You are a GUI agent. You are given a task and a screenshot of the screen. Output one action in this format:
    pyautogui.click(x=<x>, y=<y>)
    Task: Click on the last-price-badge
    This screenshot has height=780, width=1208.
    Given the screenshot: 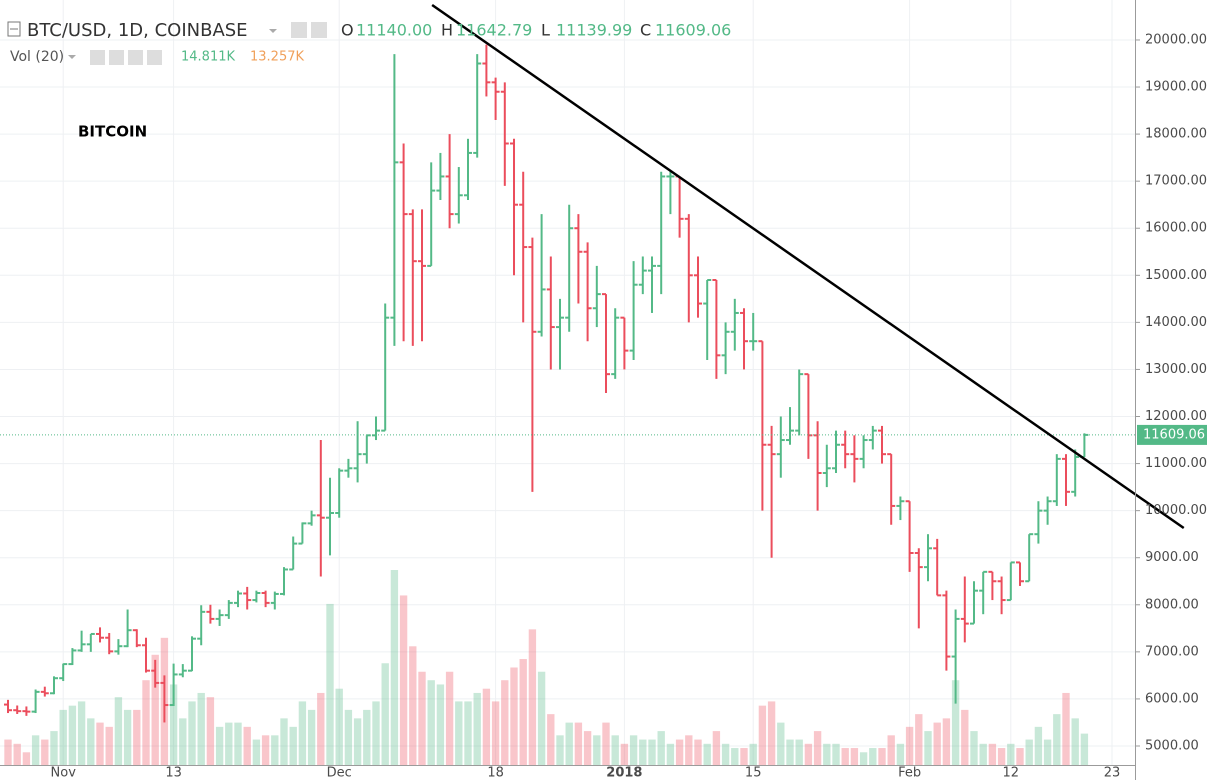 What is the action you would take?
    pyautogui.click(x=1172, y=434)
    